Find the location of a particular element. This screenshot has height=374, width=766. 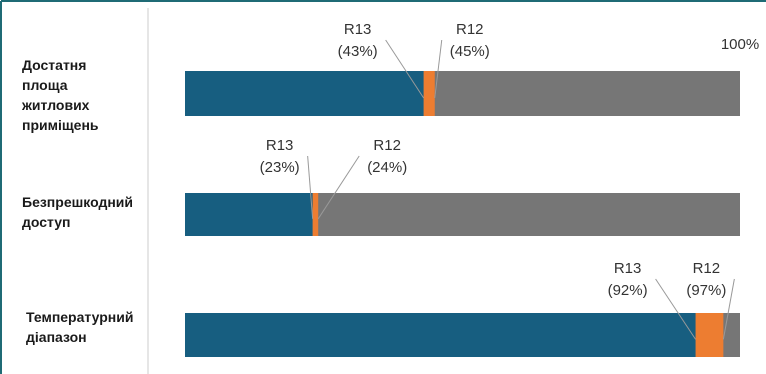

category-label: Безпрешкодний доступ is located at coordinates (78, 212).